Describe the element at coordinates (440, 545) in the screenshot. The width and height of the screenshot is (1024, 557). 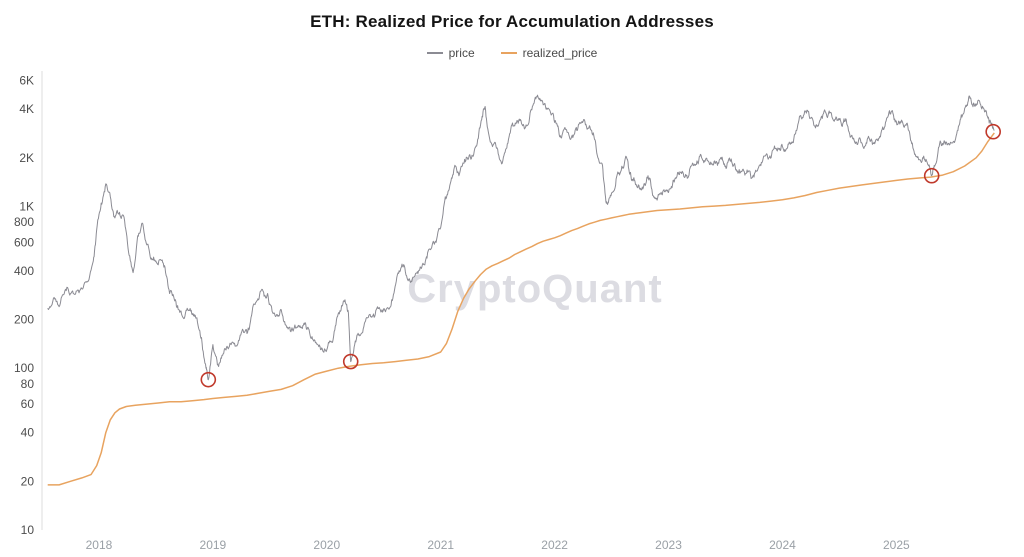
I see `x-tick-label: 2021` at that location.